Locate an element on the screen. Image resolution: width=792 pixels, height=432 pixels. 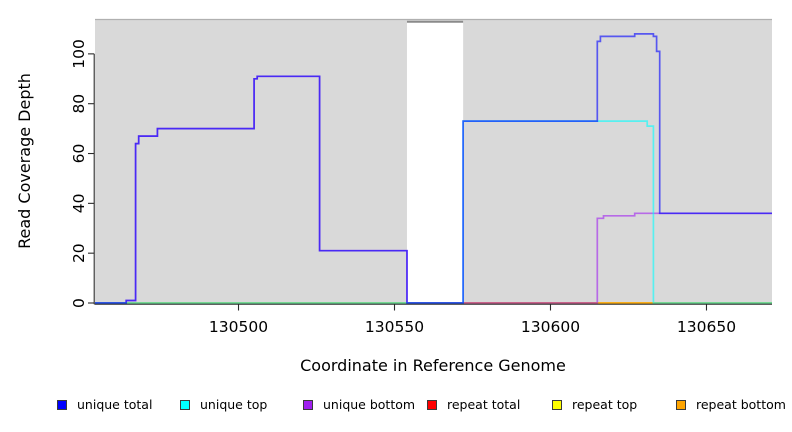
no-data-gap-region is located at coordinates (435, 161).